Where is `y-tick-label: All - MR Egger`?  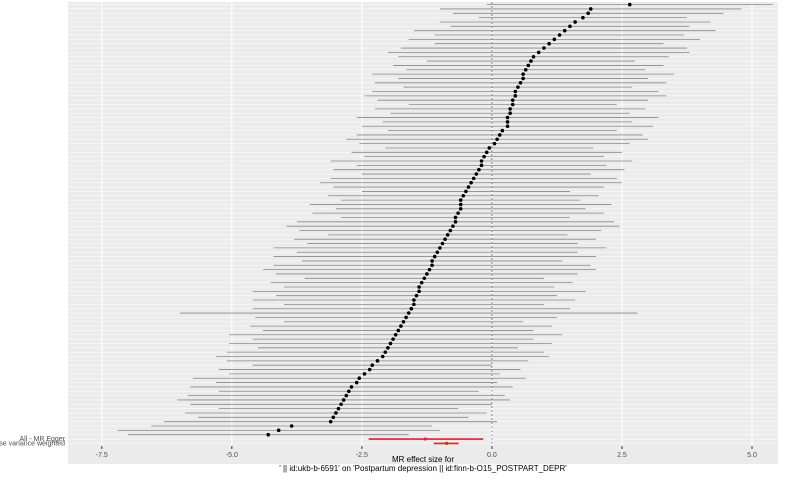 y-tick-label: All - MR Egger is located at coordinates (42, 439).